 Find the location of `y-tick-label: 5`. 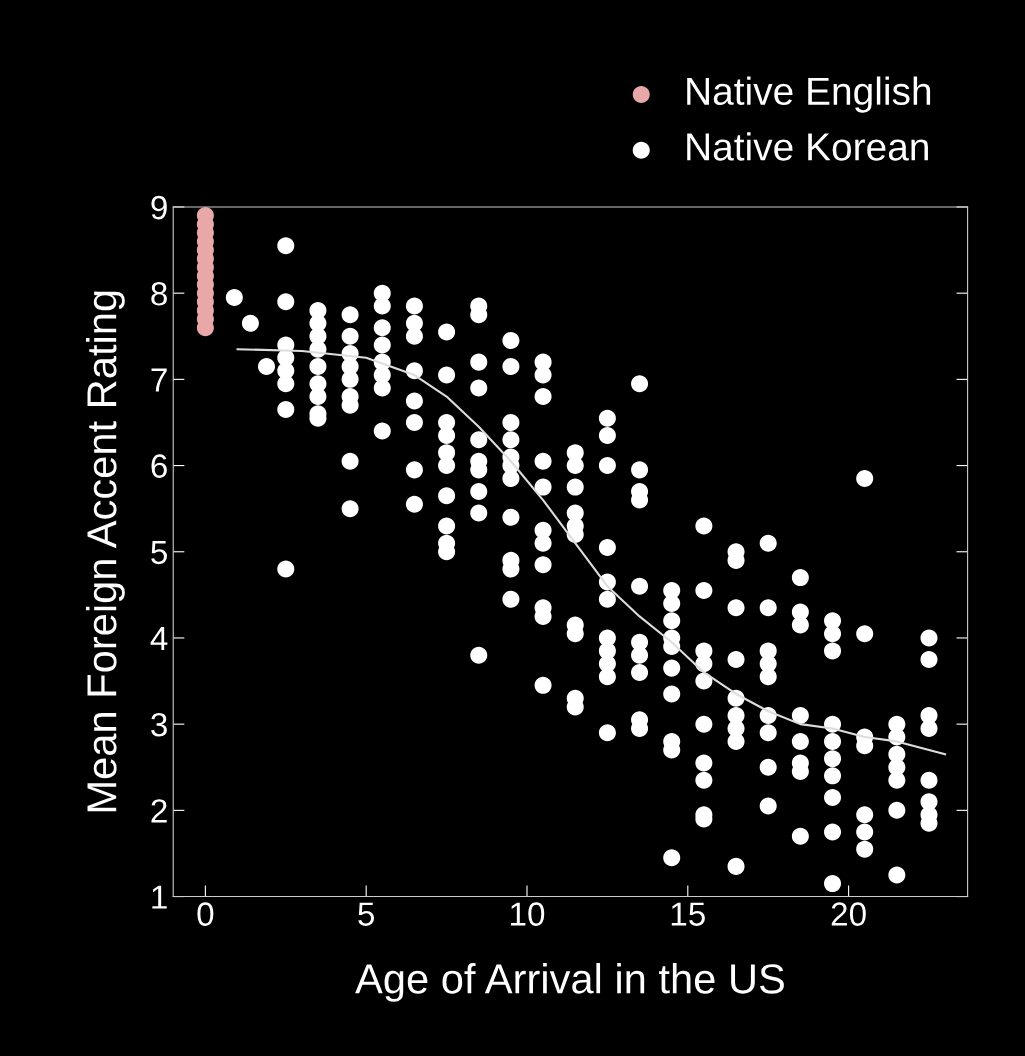

y-tick-label: 5 is located at coordinates (159, 552).